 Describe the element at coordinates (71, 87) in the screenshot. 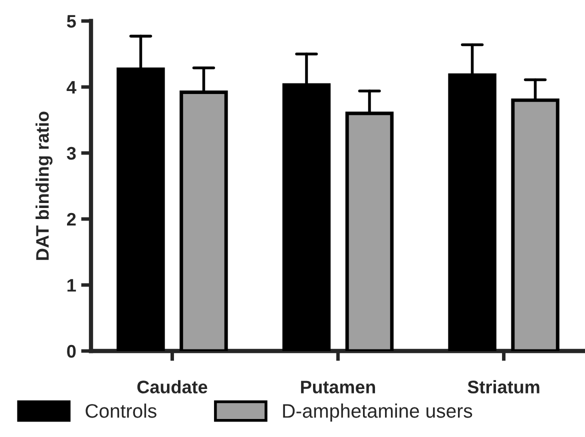

I see `y-tick-label: 4` at that location.